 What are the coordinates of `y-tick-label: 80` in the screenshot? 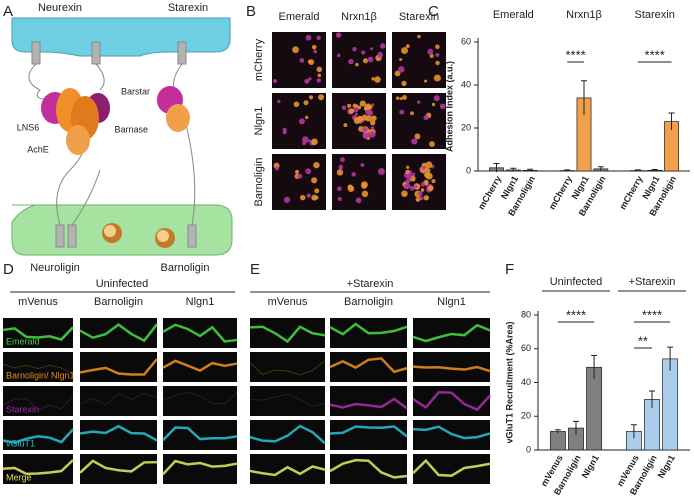 It's located at (526, 314).